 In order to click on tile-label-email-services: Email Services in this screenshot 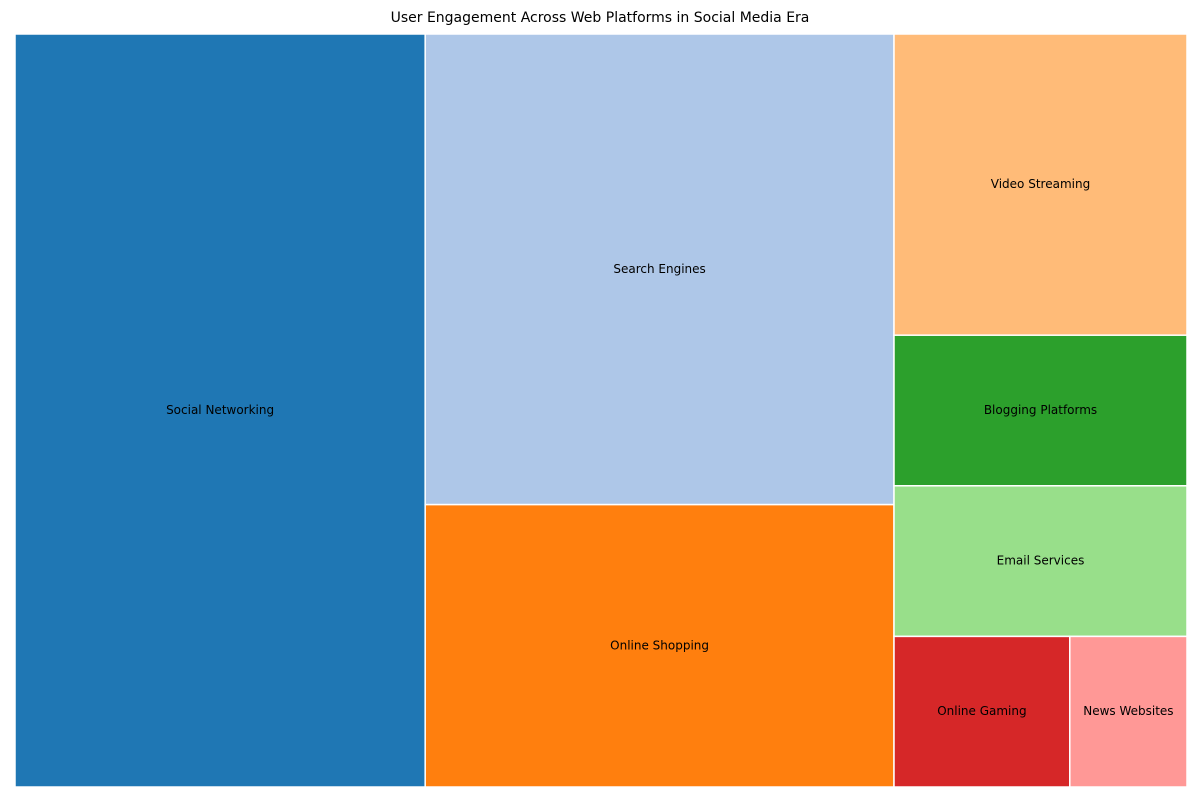, I will do `click(1041, 561)`.